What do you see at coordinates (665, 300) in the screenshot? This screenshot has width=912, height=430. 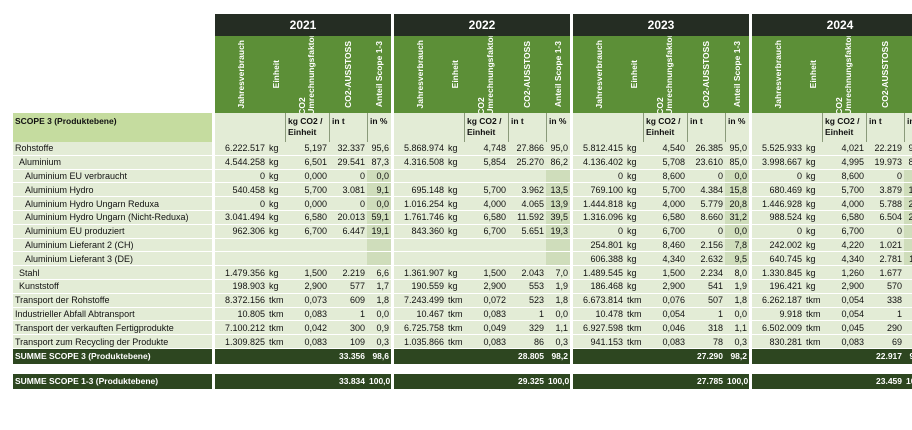 I see `factor-value: 0,076` at bounding box center [665, 300].